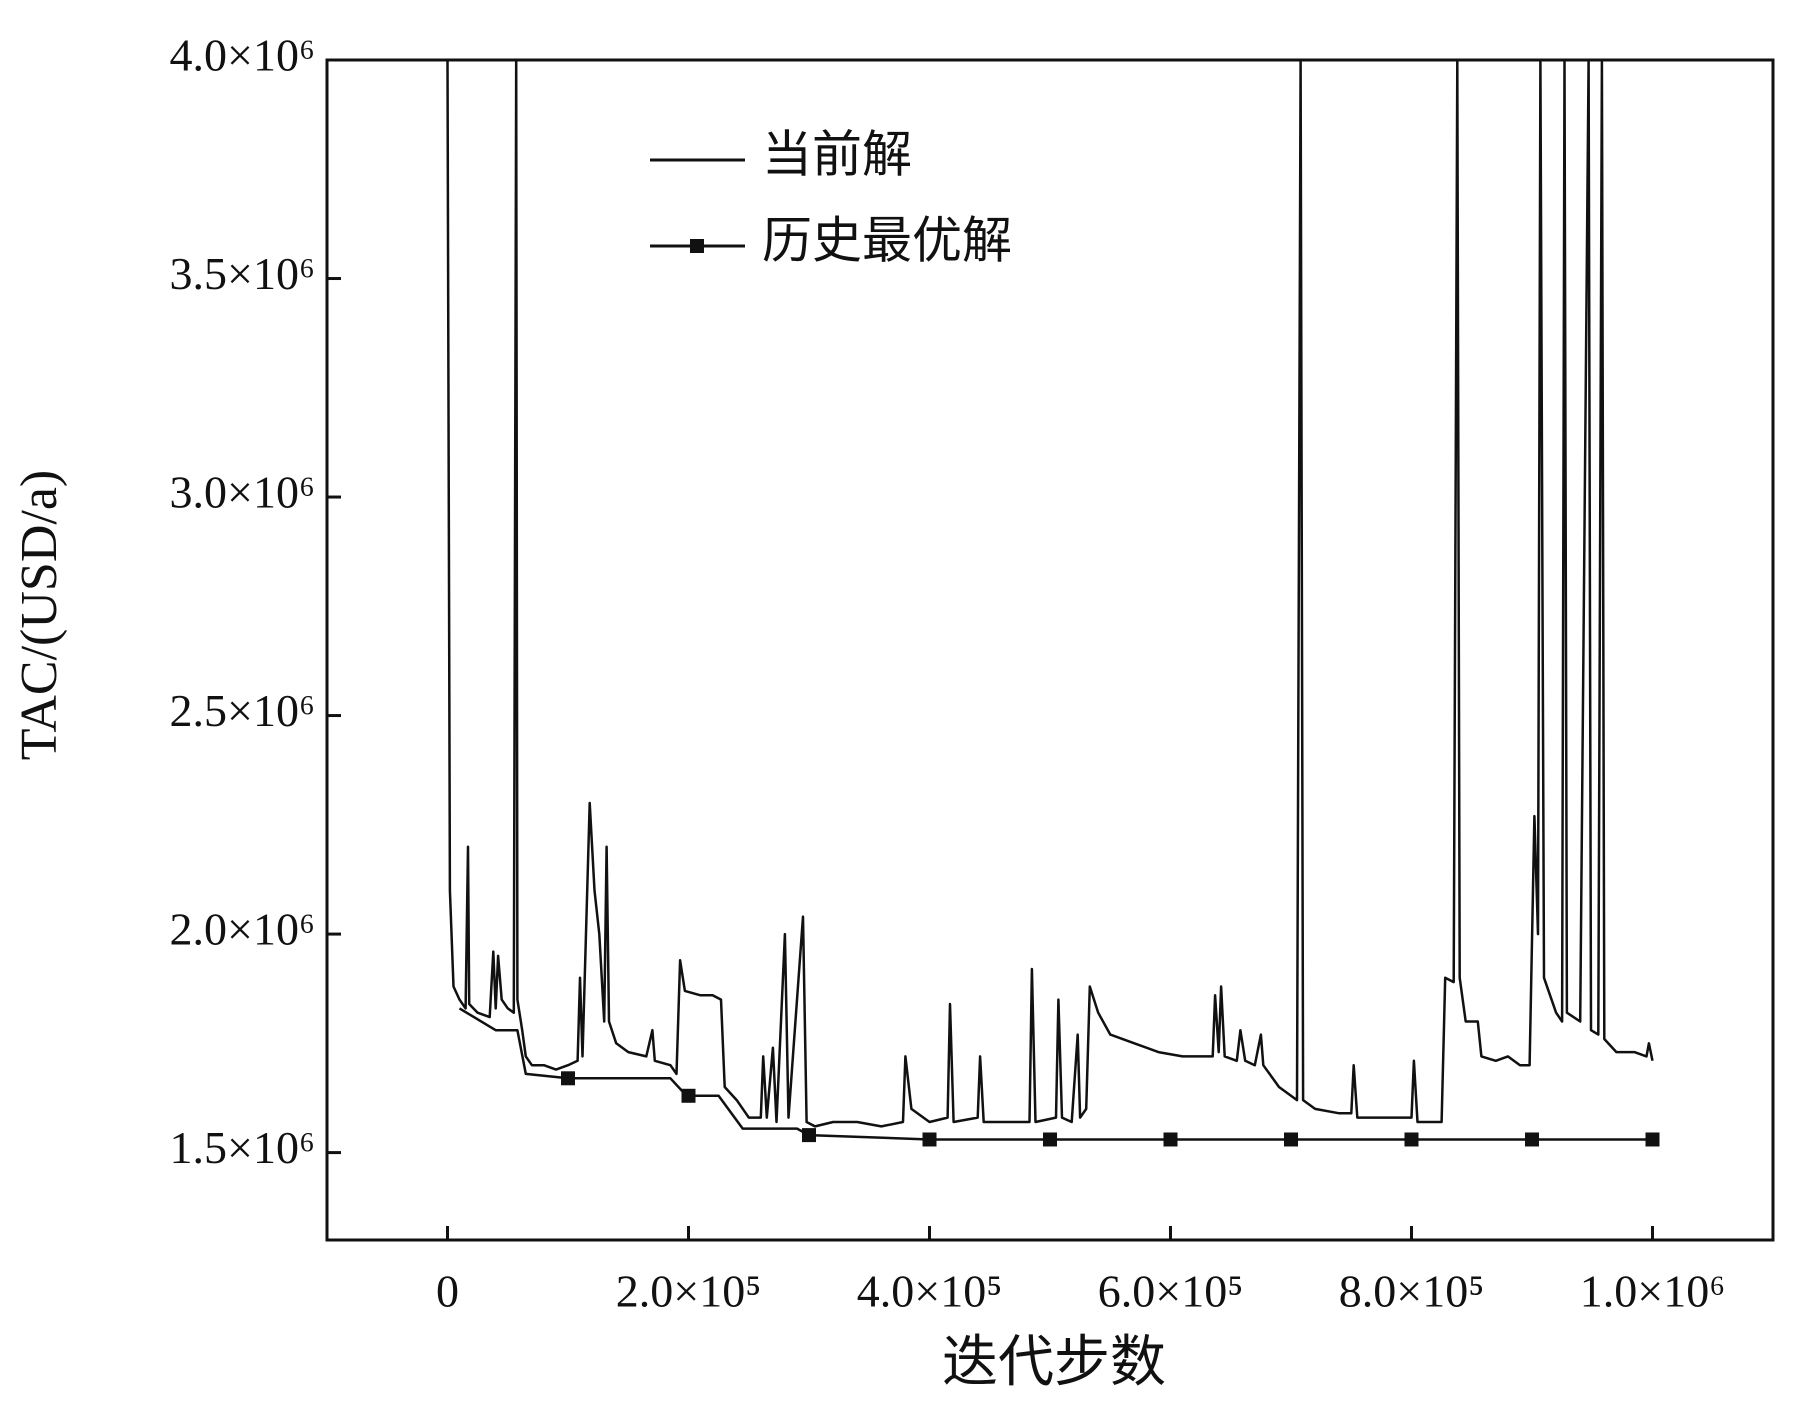 This screenshot has width=1801, height=1403. I want to click on y-tick-label: 3.0×10⁶, so click(242, 492).